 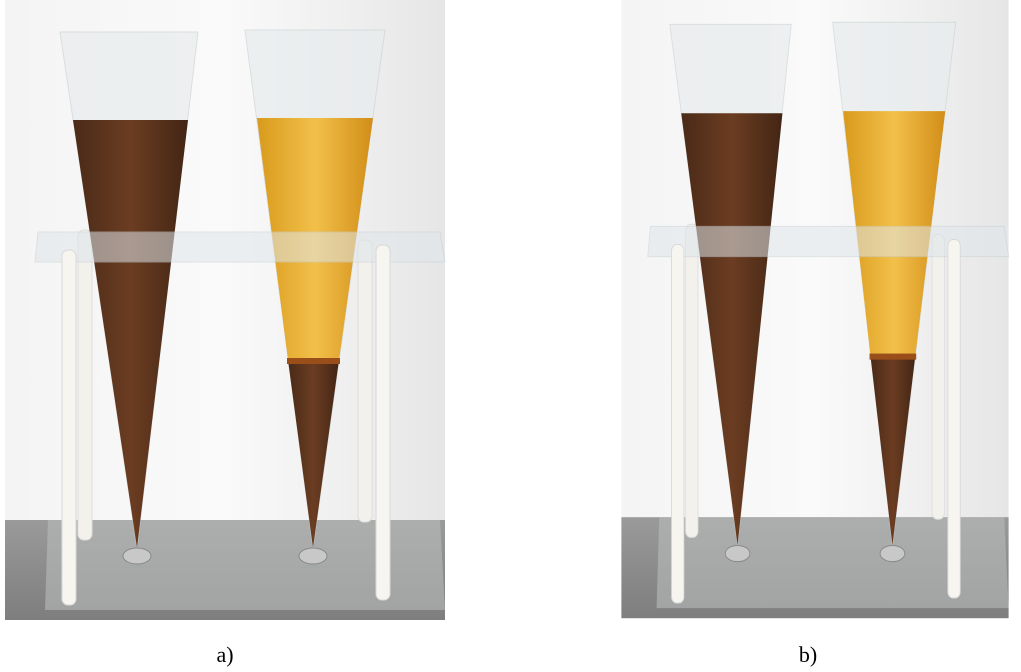 I want to click on panel-label: b), so click(x=808, y=654).